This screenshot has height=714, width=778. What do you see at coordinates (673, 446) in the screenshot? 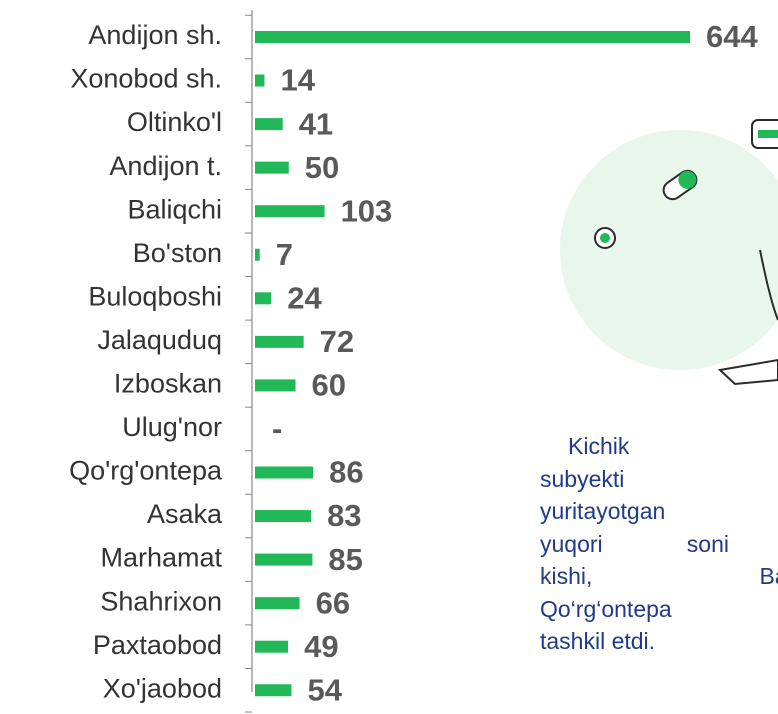
I see `text-line: Kichik tad` at bounding box center [673, 446].